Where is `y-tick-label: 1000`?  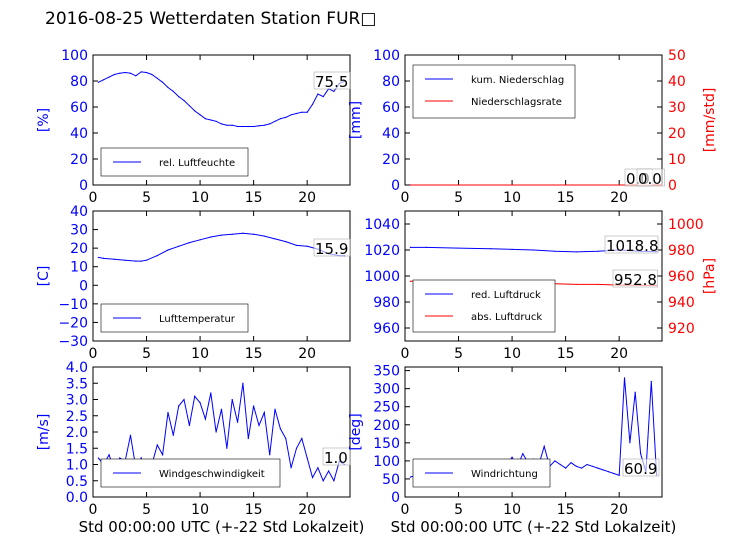
y-tick-label: 1000 is located at coordinates (382, 277).